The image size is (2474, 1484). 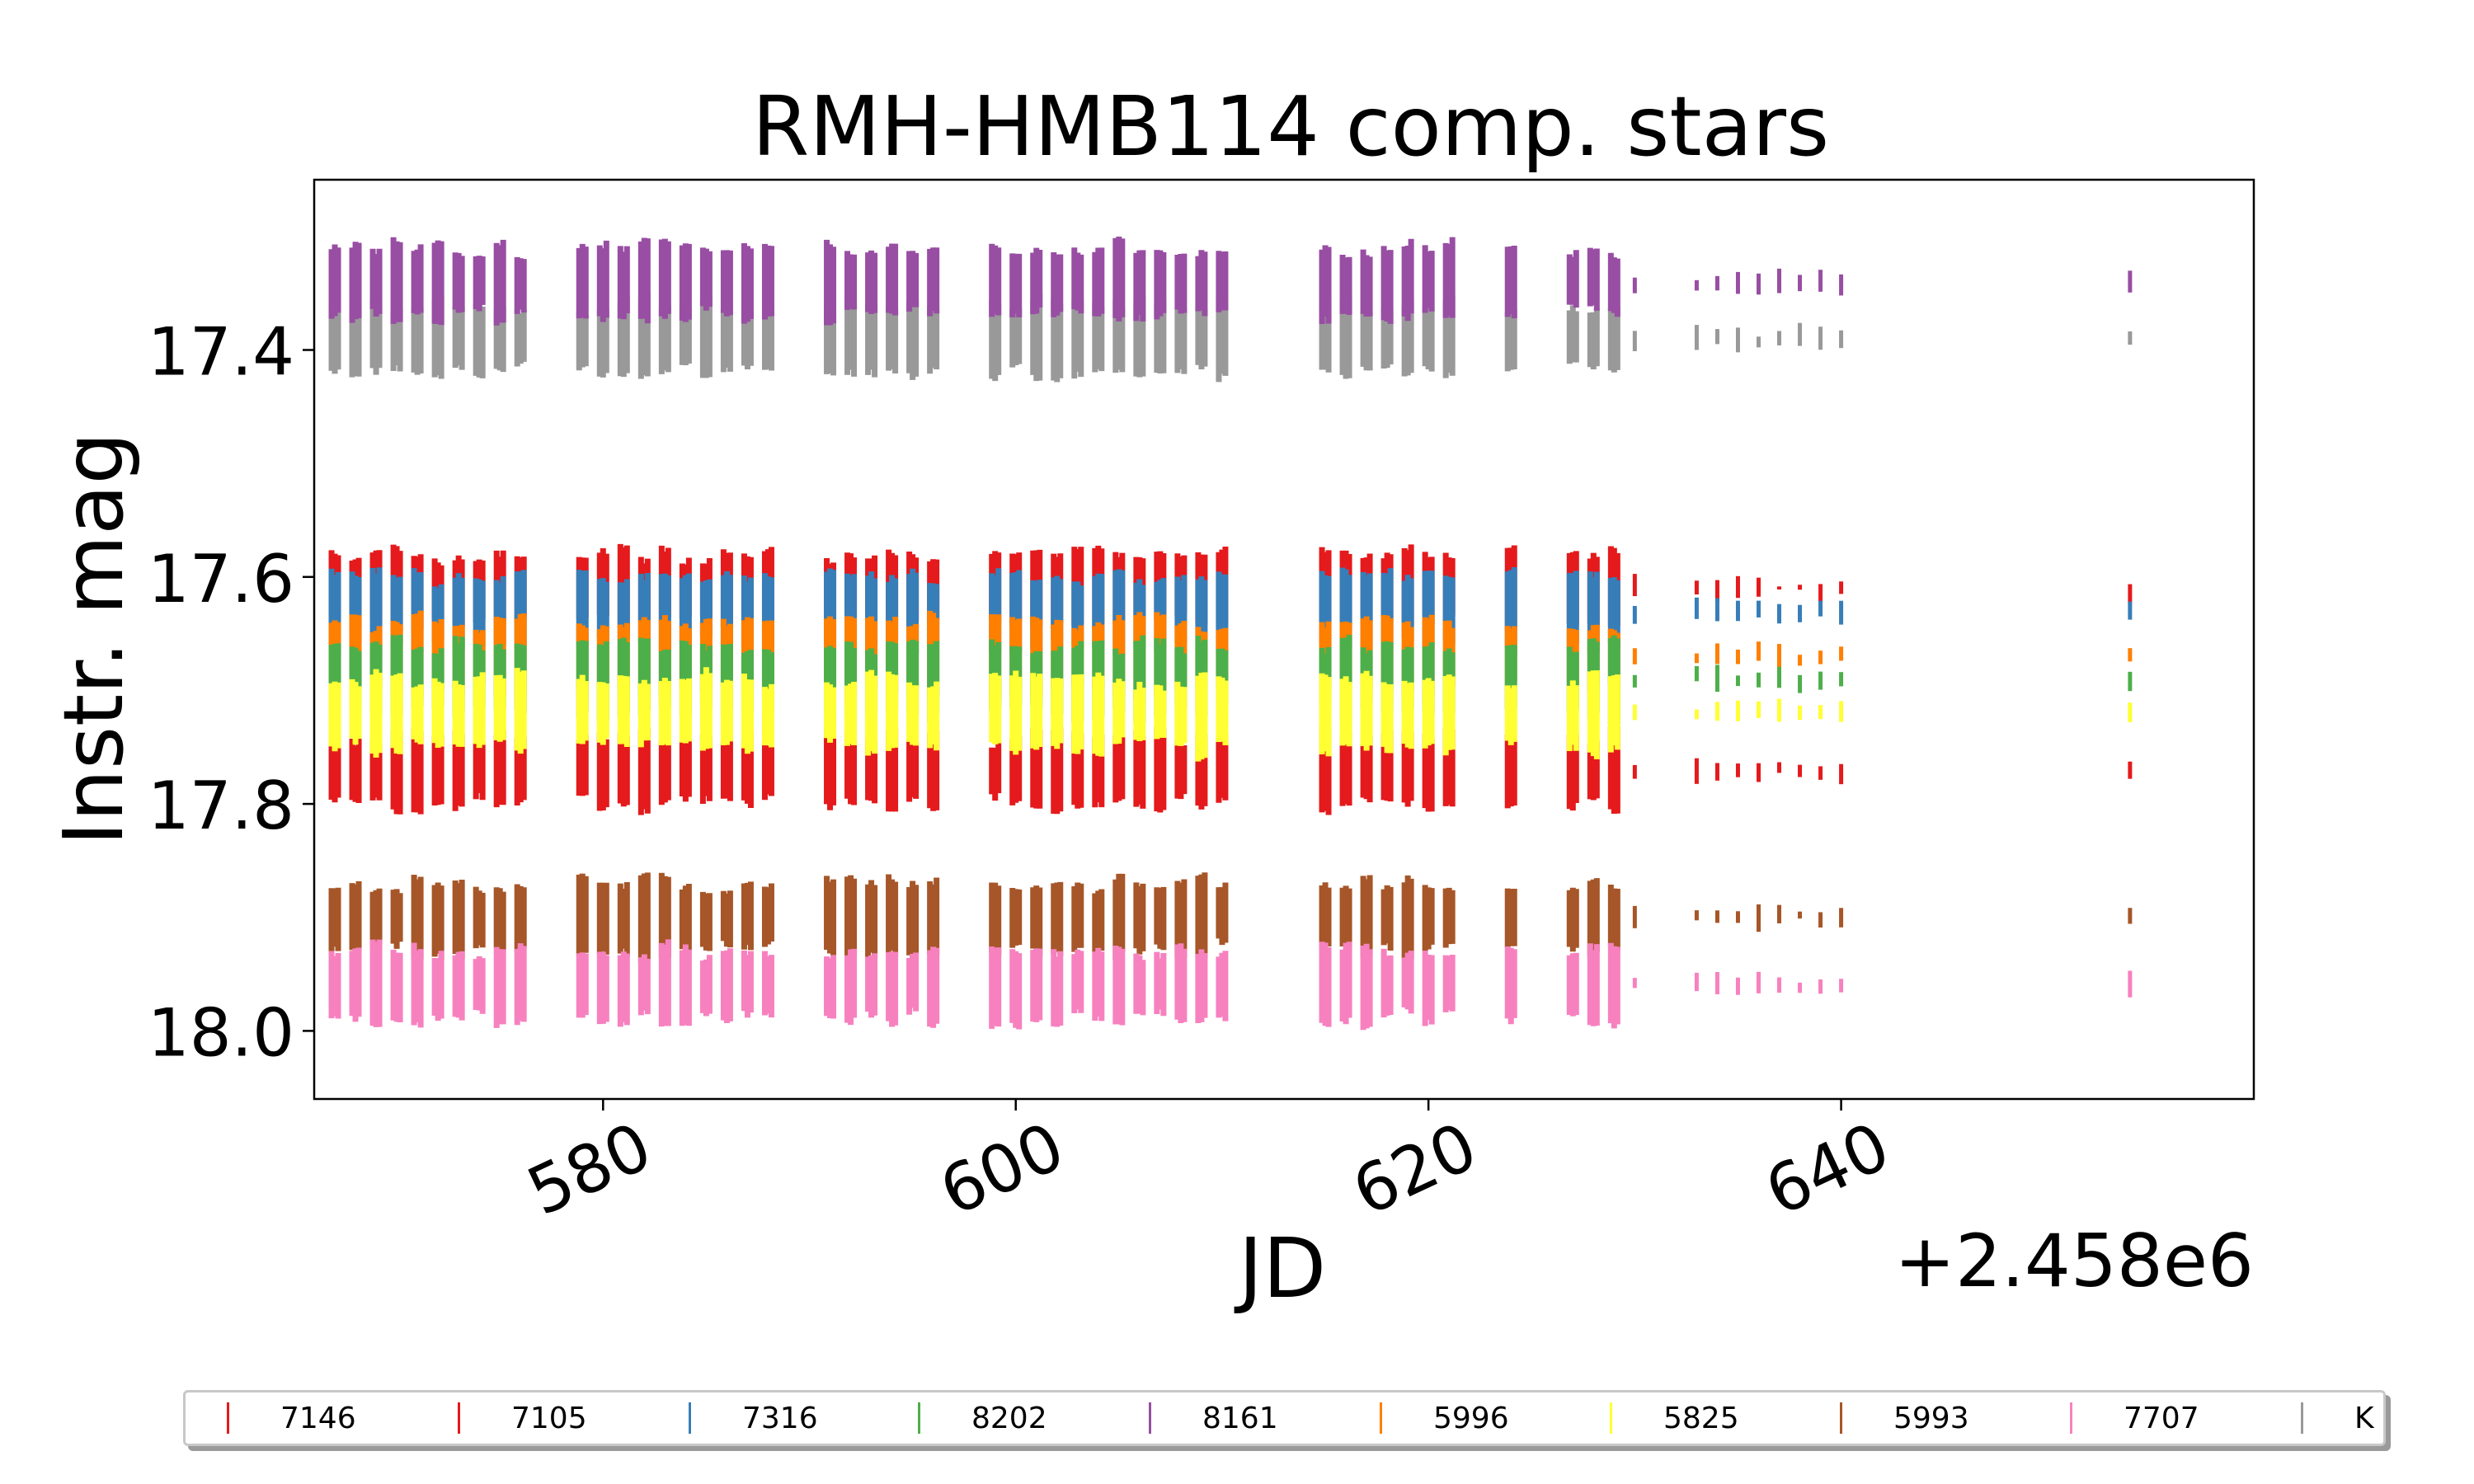 What do you see at coordinates (2337, 1418) in the screenshot?
I see `legend-item: K` at bounding box center [2337, 1418].